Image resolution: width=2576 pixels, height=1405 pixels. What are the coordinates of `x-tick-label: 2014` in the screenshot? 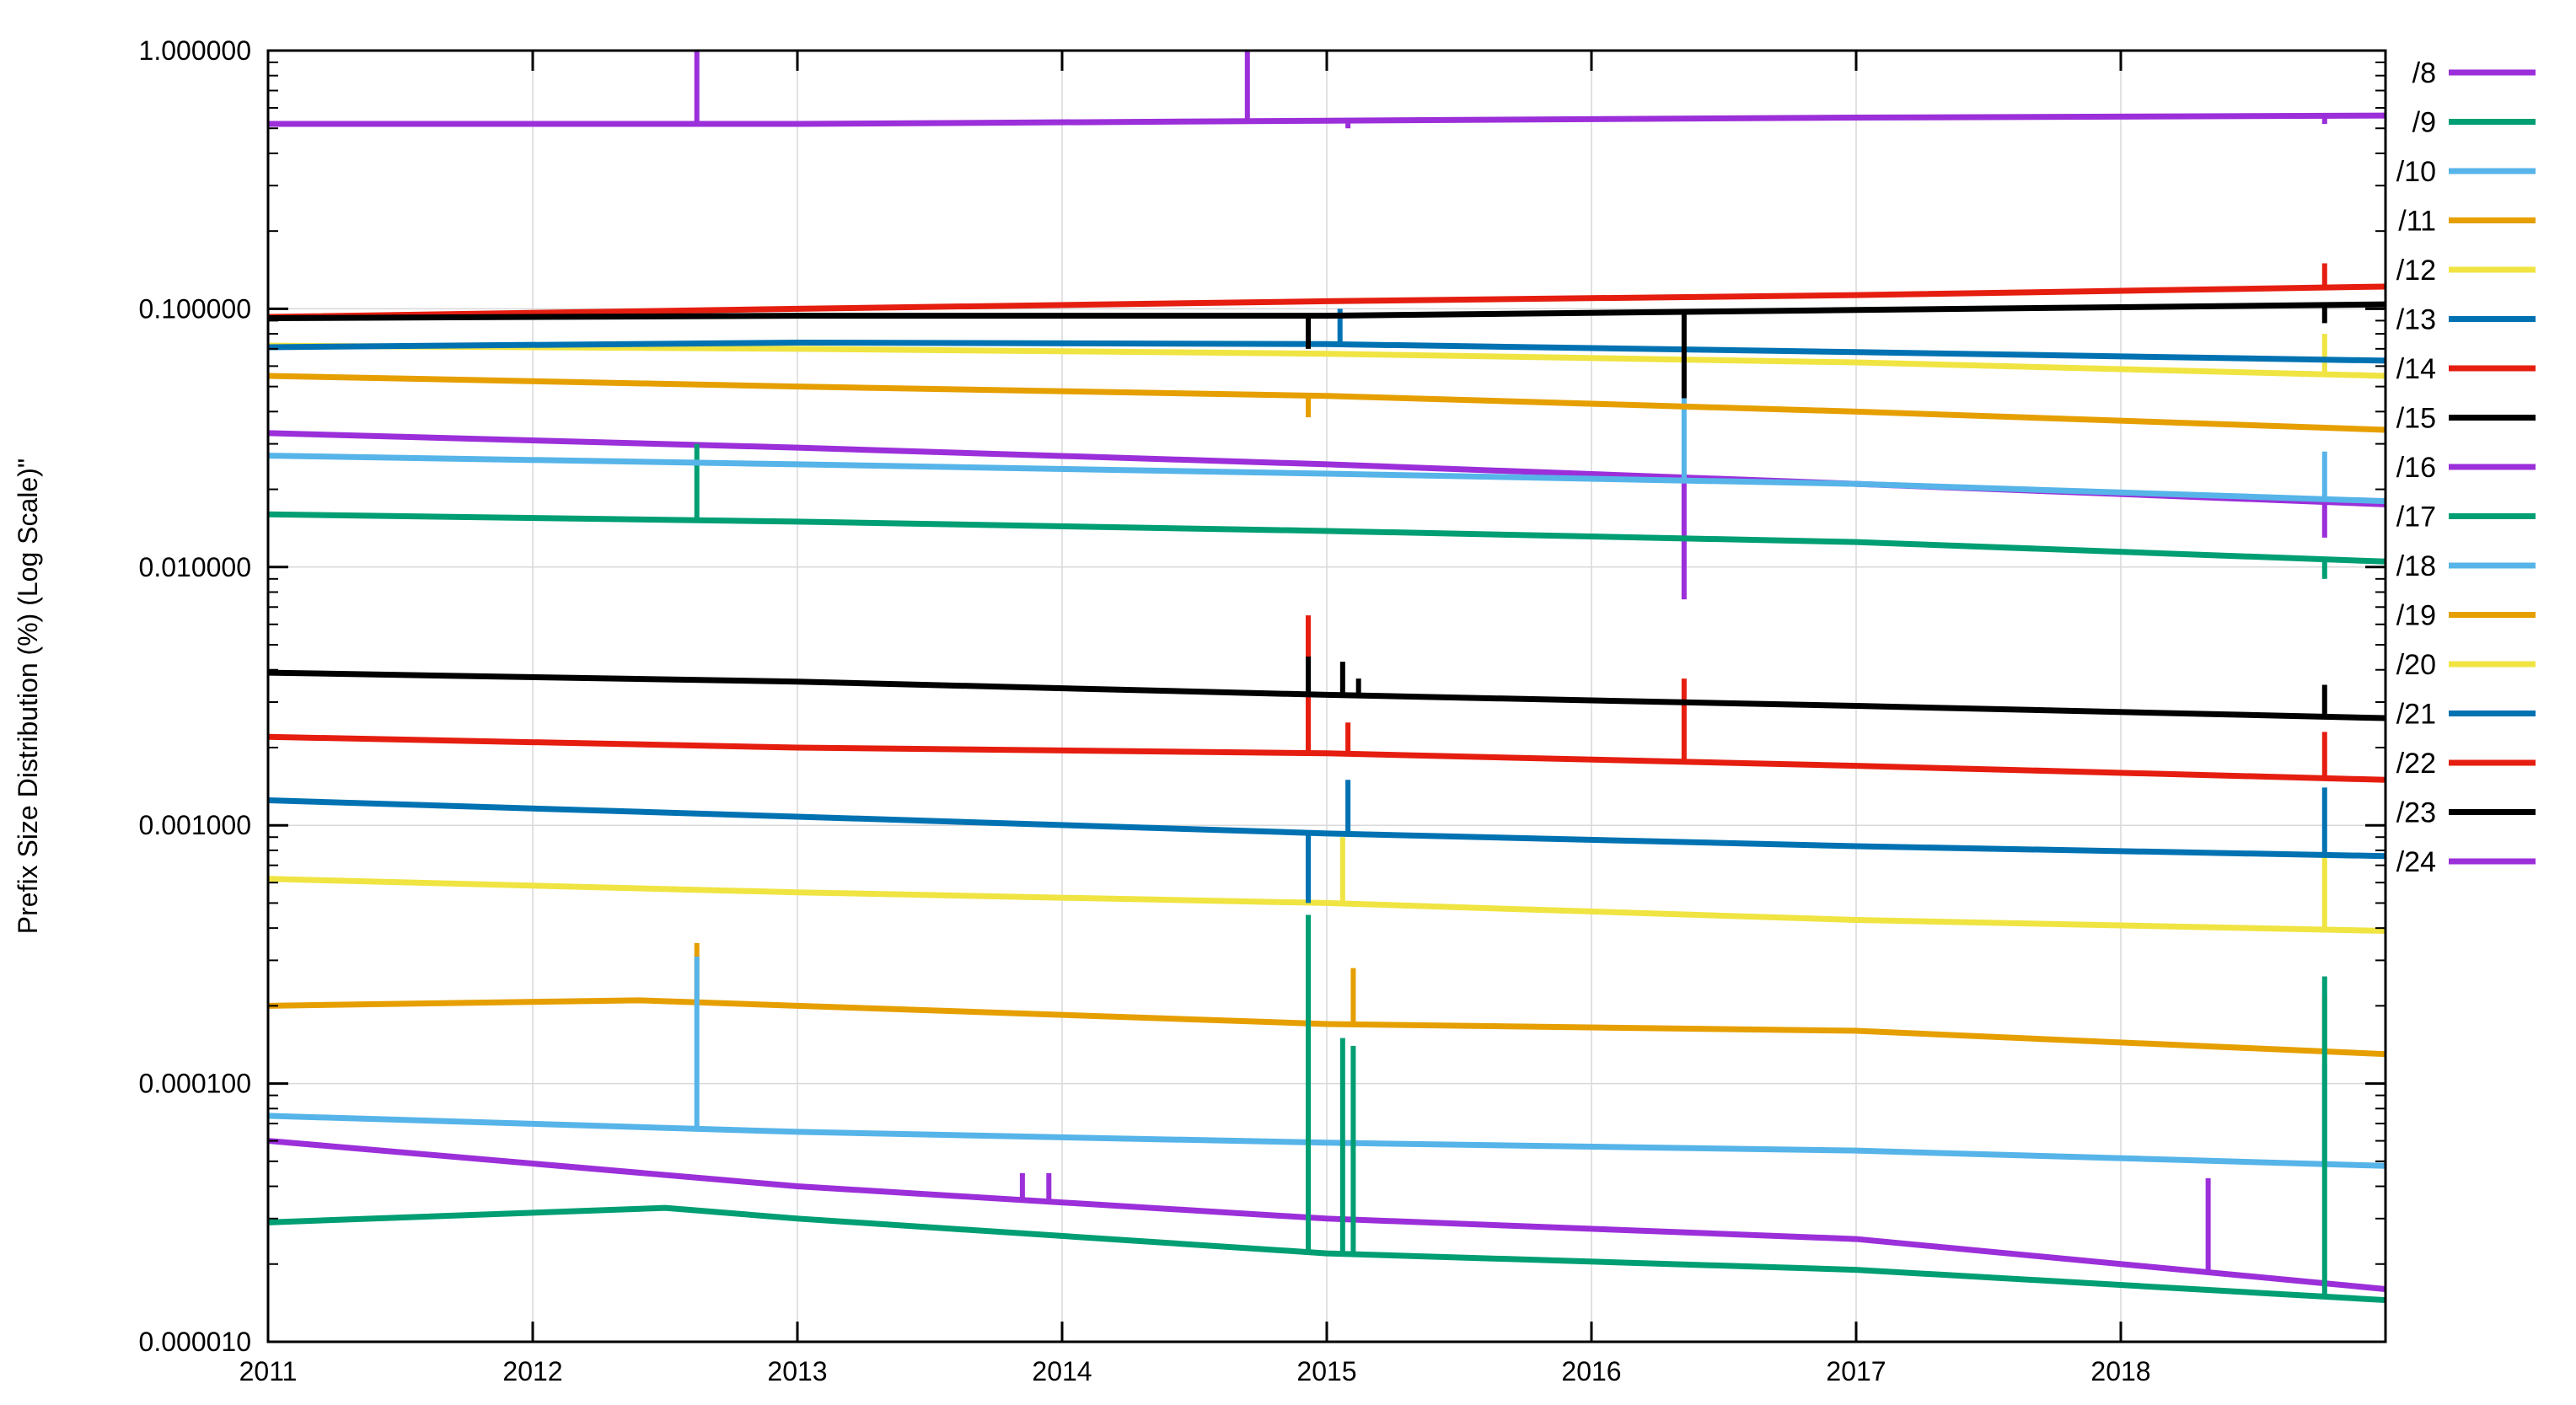 It's located at (1062, 1371).